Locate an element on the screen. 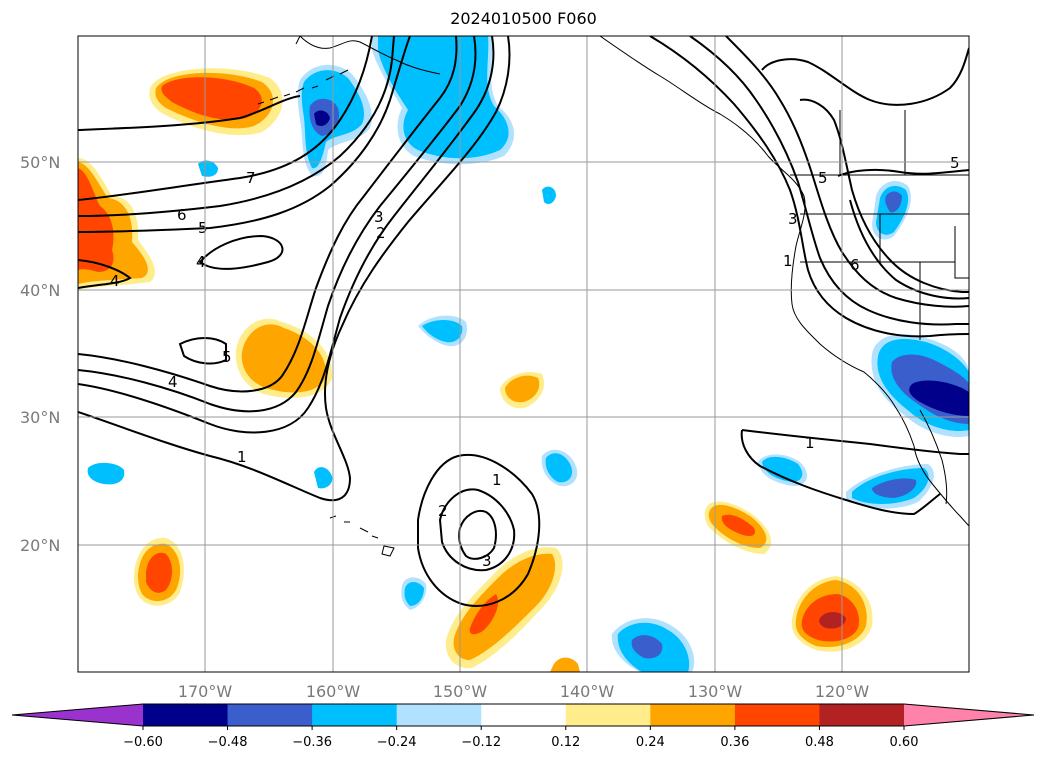 The height and width of the screenshot is (765, 1047). hawaiian-islands is located at coordinates (362, 536).